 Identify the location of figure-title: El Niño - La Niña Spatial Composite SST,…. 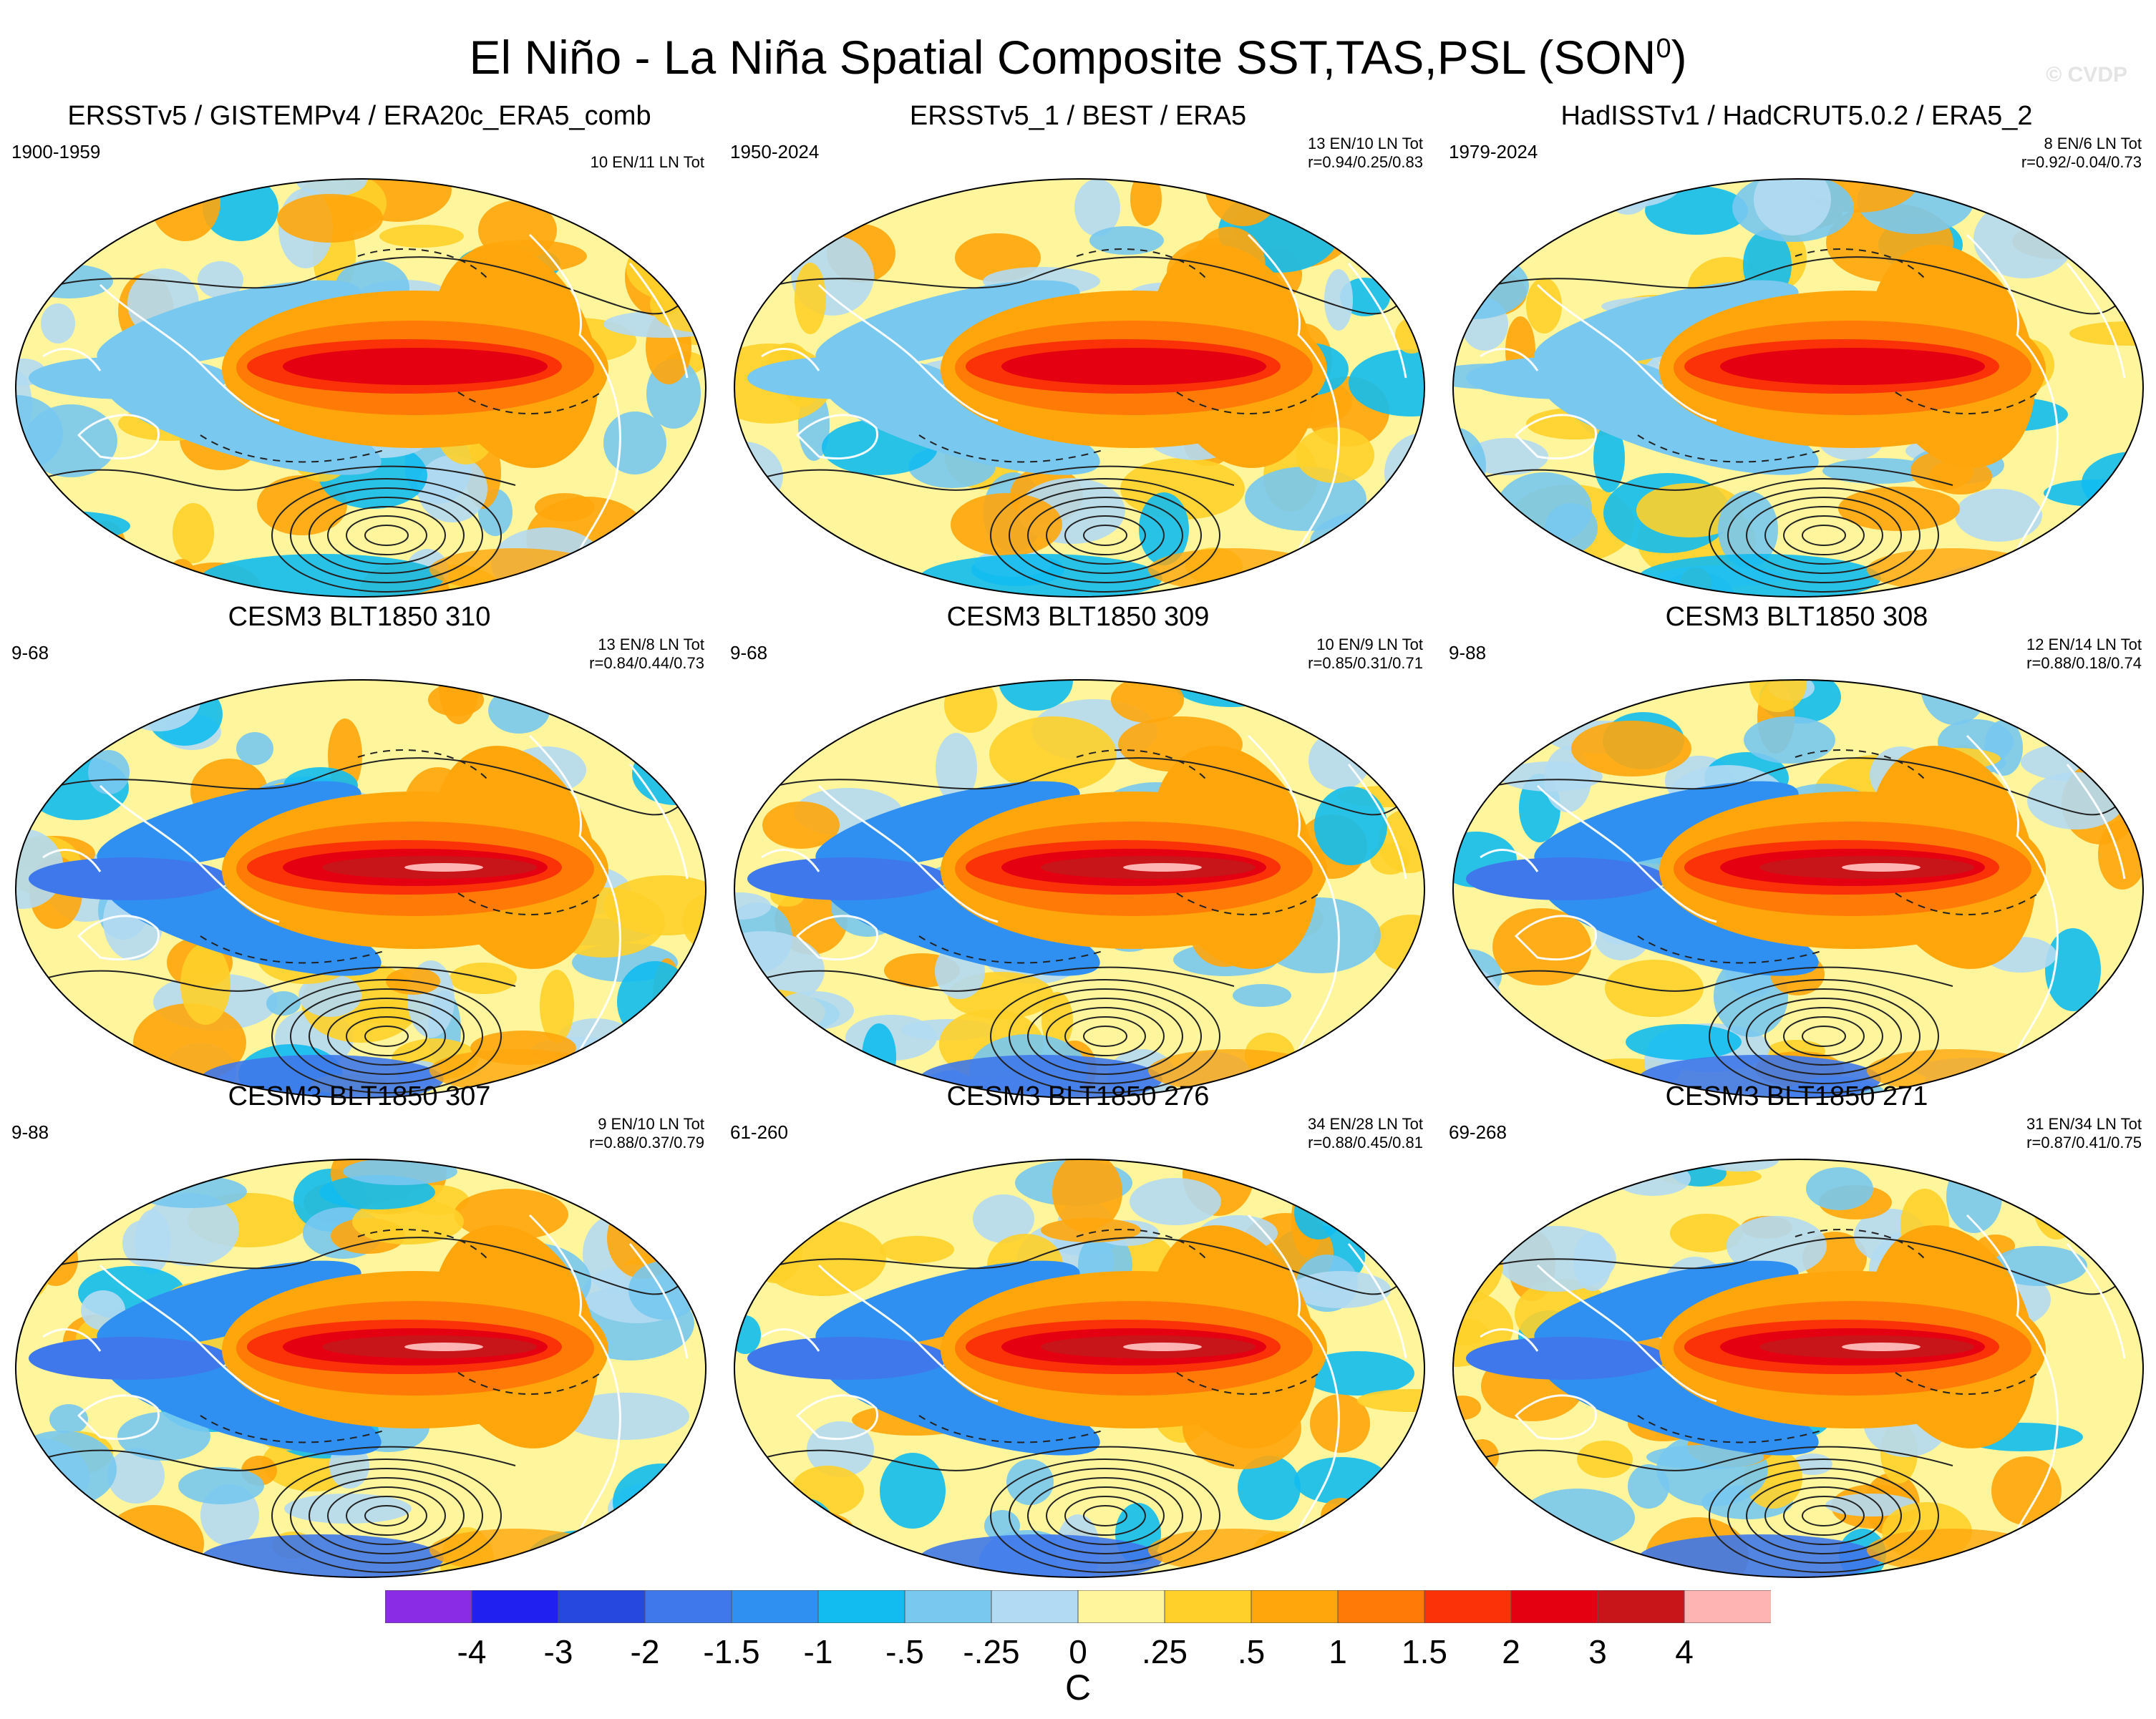
(1078, 53).